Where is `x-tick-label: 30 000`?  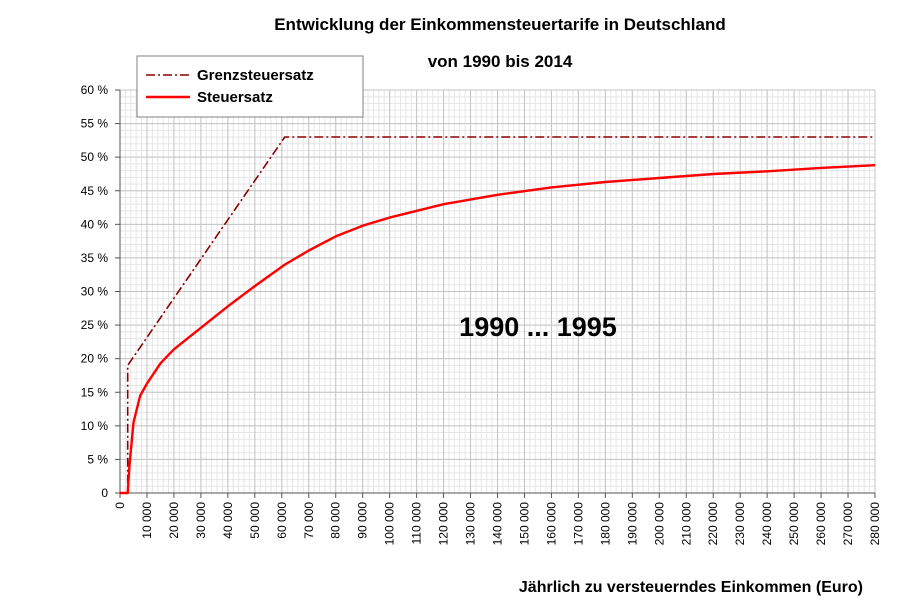 x-tick-label: 30 000 is located at coordinates (201, 520).